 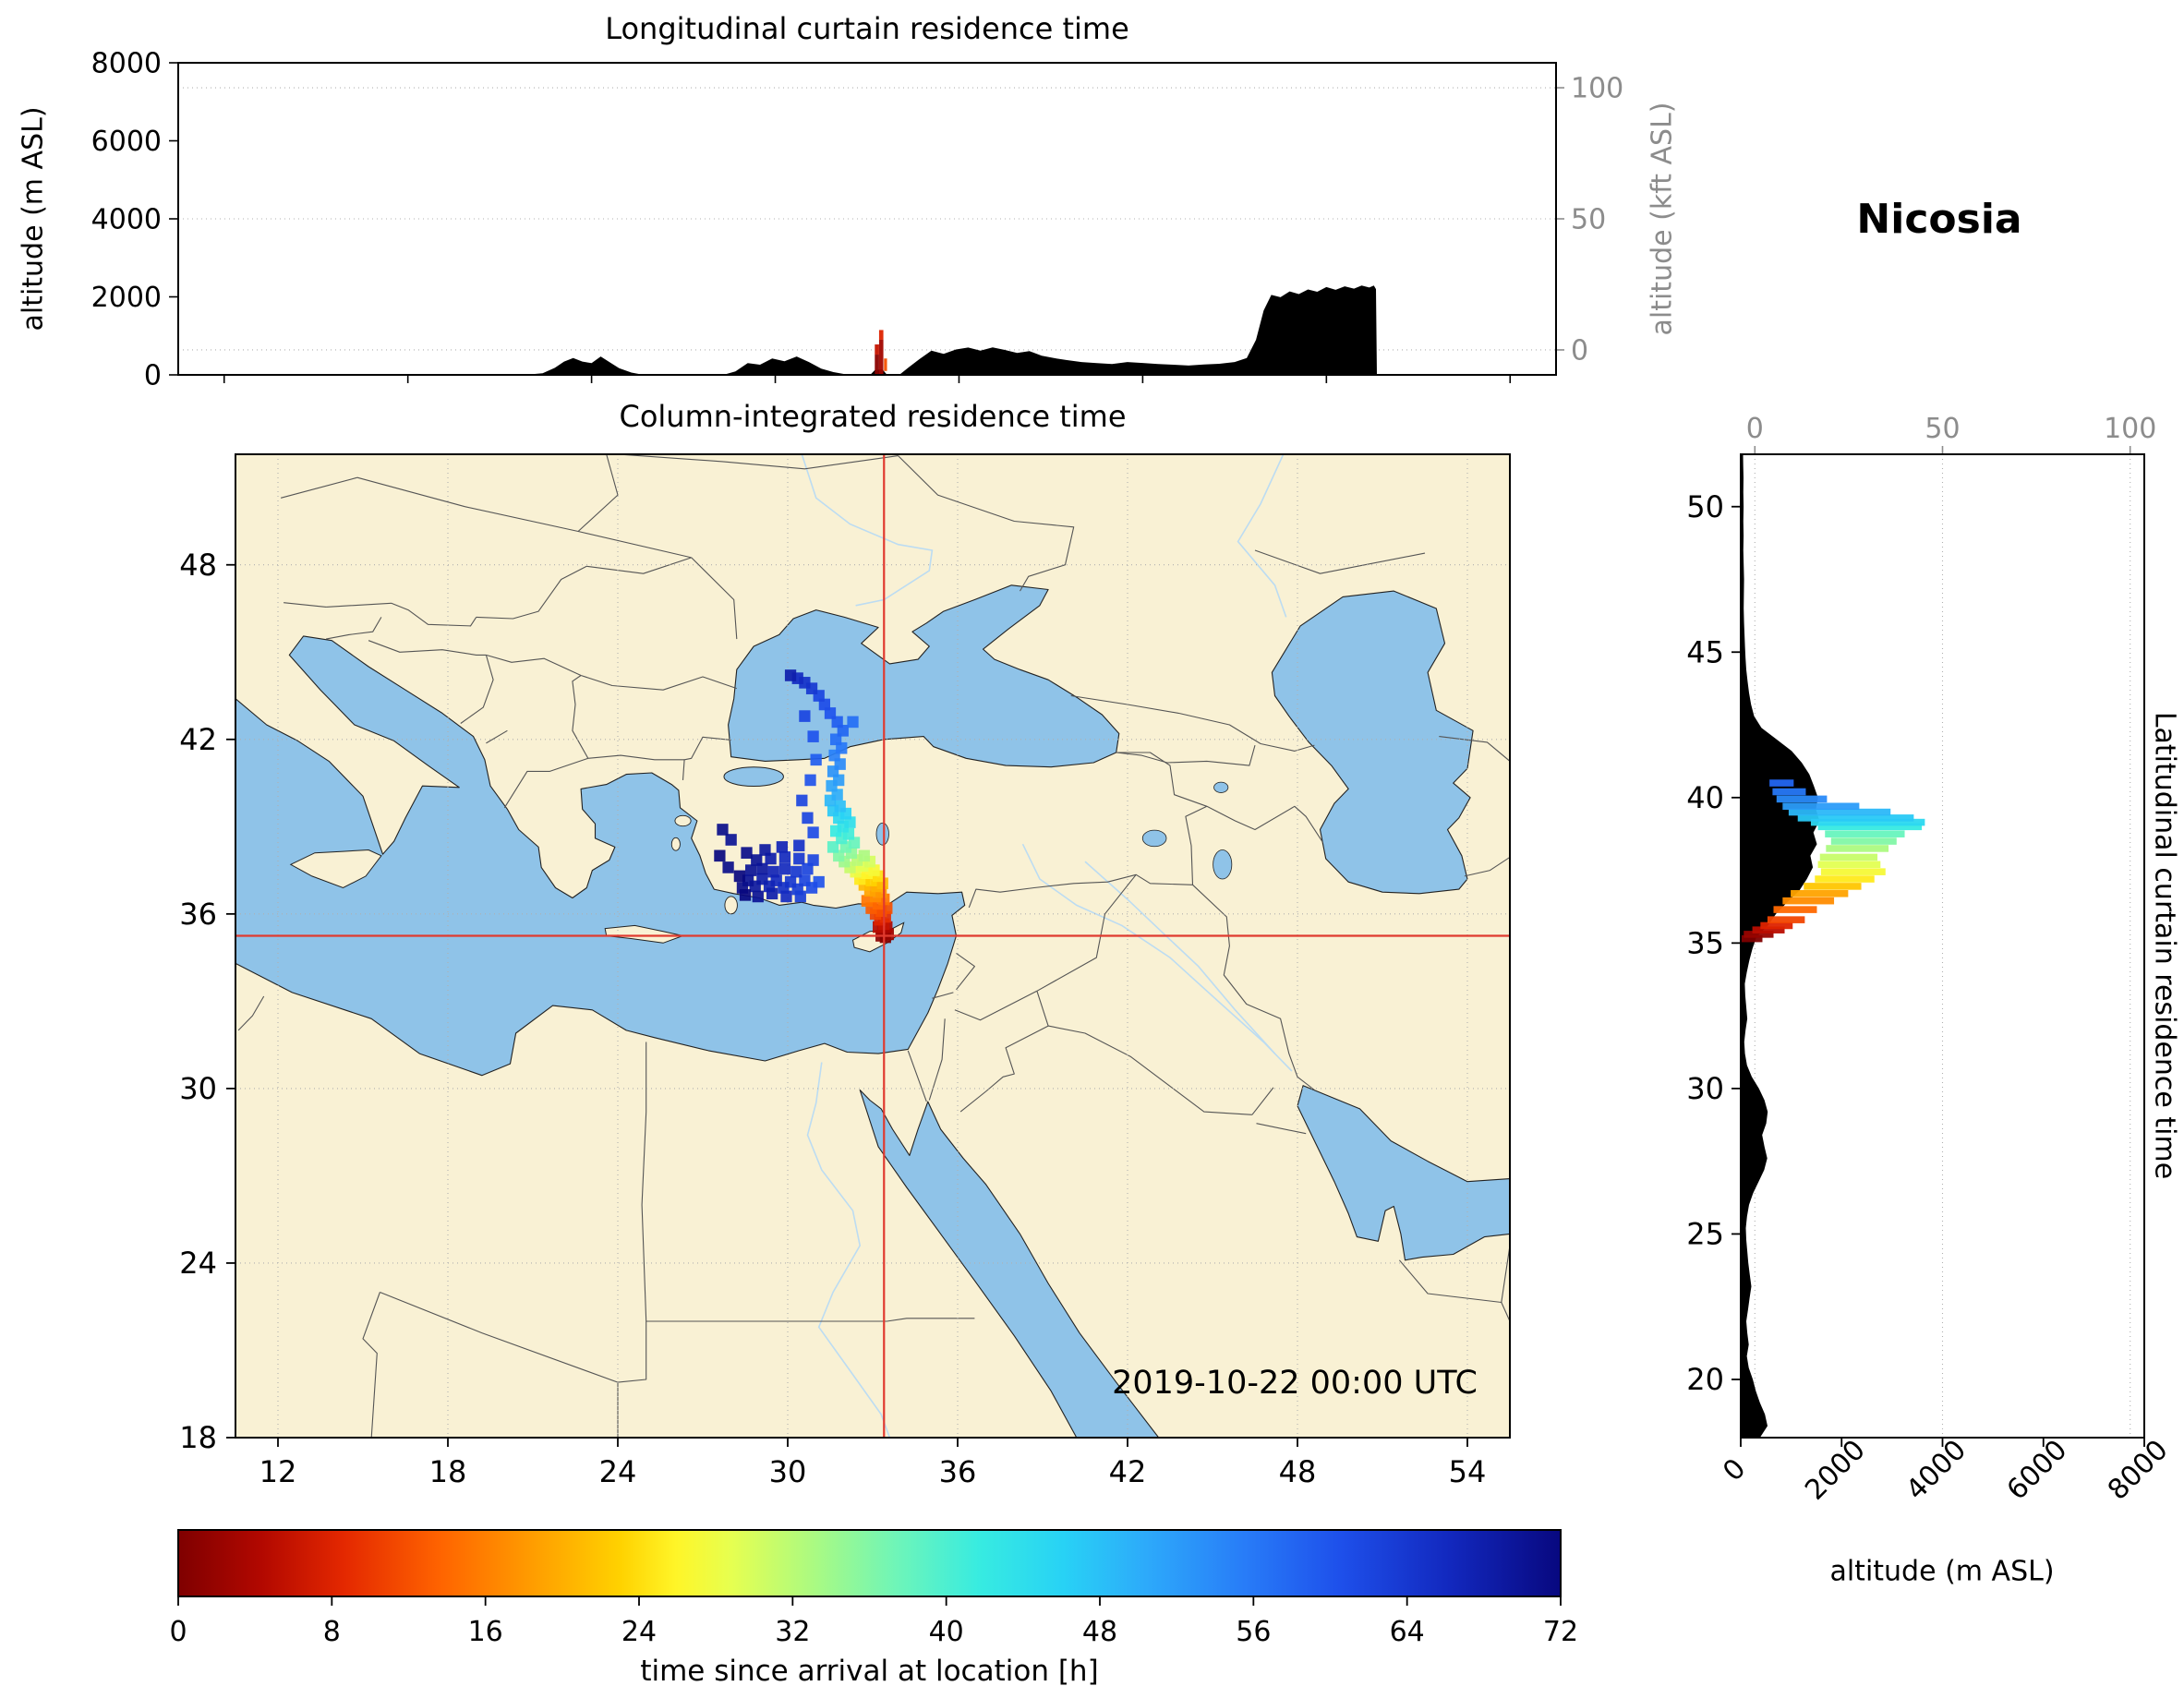 What do you see at coordinates (1295, 1383) in the screenshot?
I see `timestamp-label: 2019-10-22 00:00 UTC` at bounding box center [1295, 1383].